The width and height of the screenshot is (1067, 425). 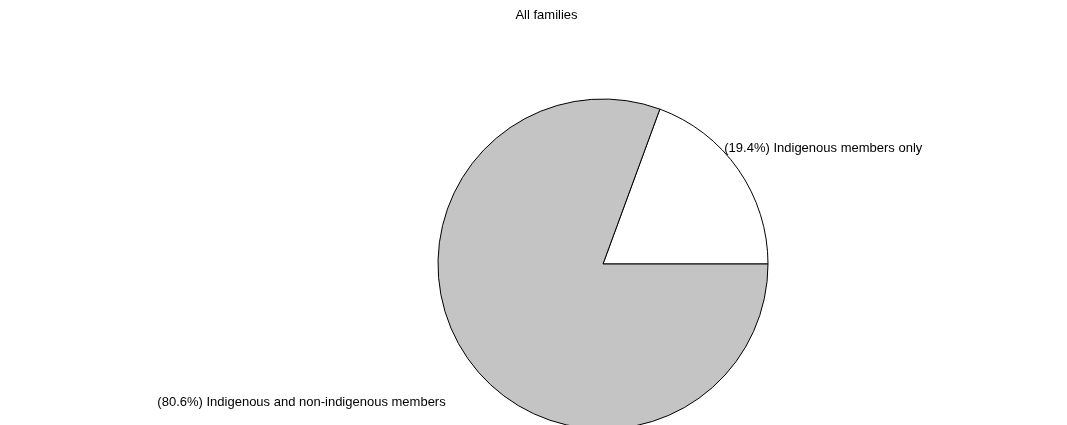 I want to click on slice-label: (19.4%) Indigenous members only, so click(x=823, y=147).